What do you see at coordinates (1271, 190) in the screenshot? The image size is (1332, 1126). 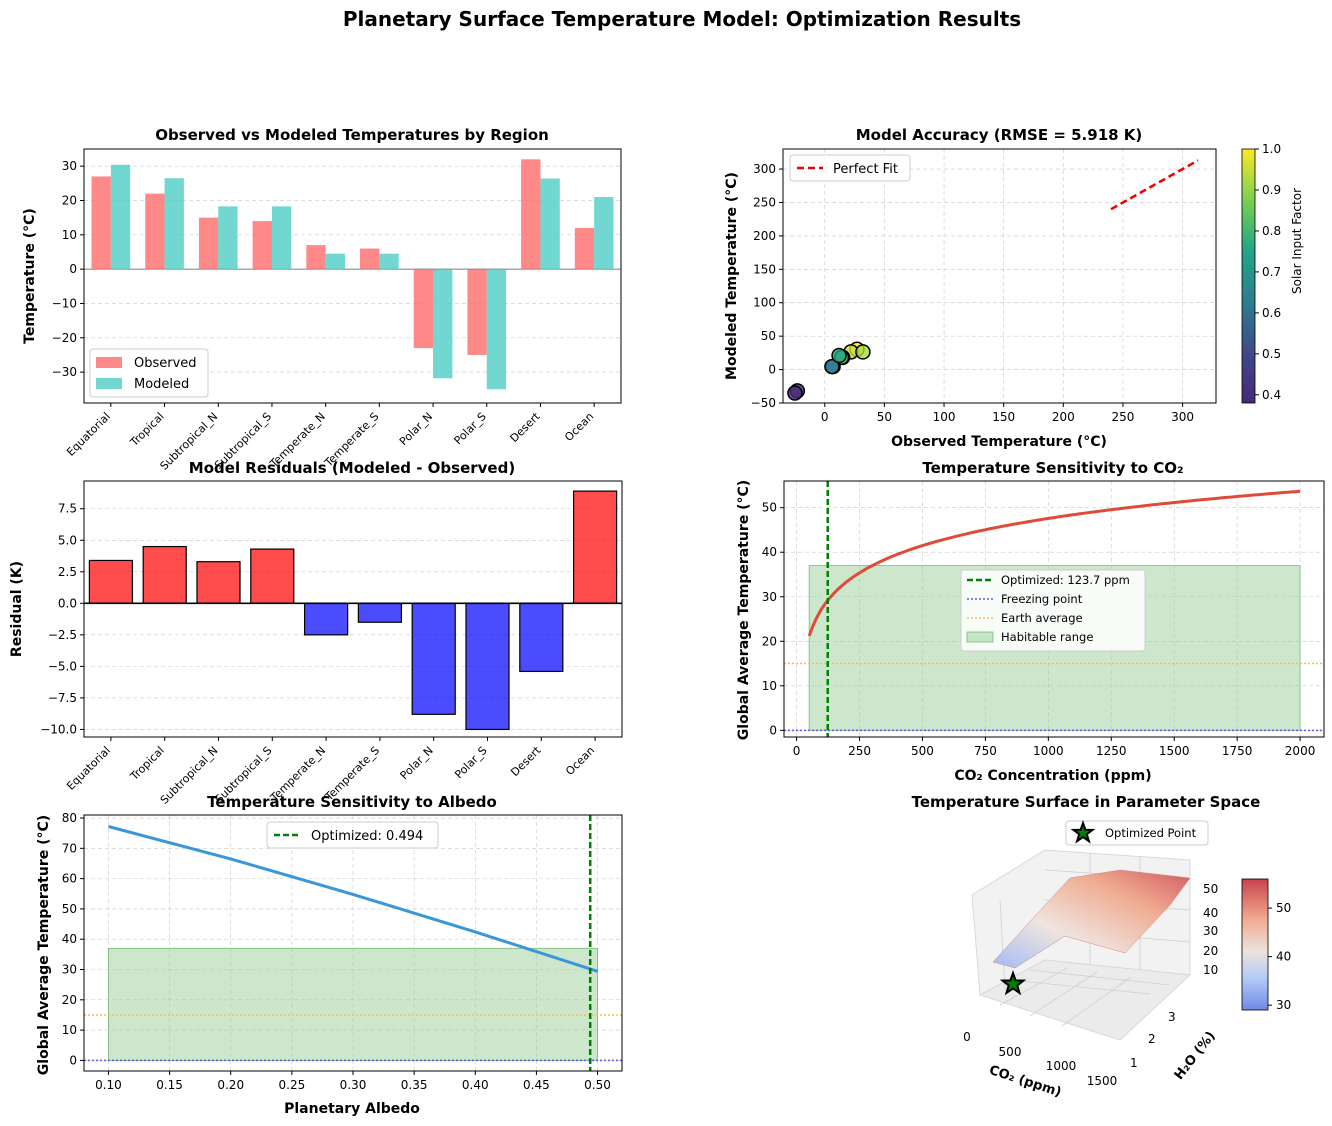 I see `scatter-colorbar-tick-label: 0.9` at bounding box center [1271, 190].